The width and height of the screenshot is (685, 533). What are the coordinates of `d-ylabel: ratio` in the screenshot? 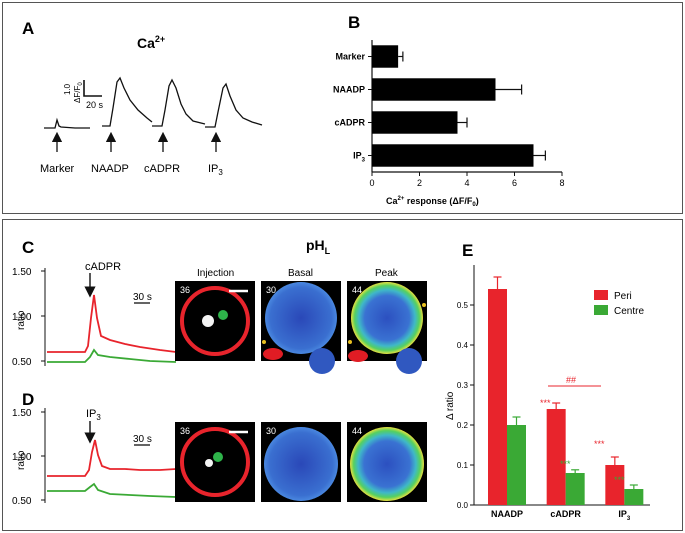 It's located at (21, 460).